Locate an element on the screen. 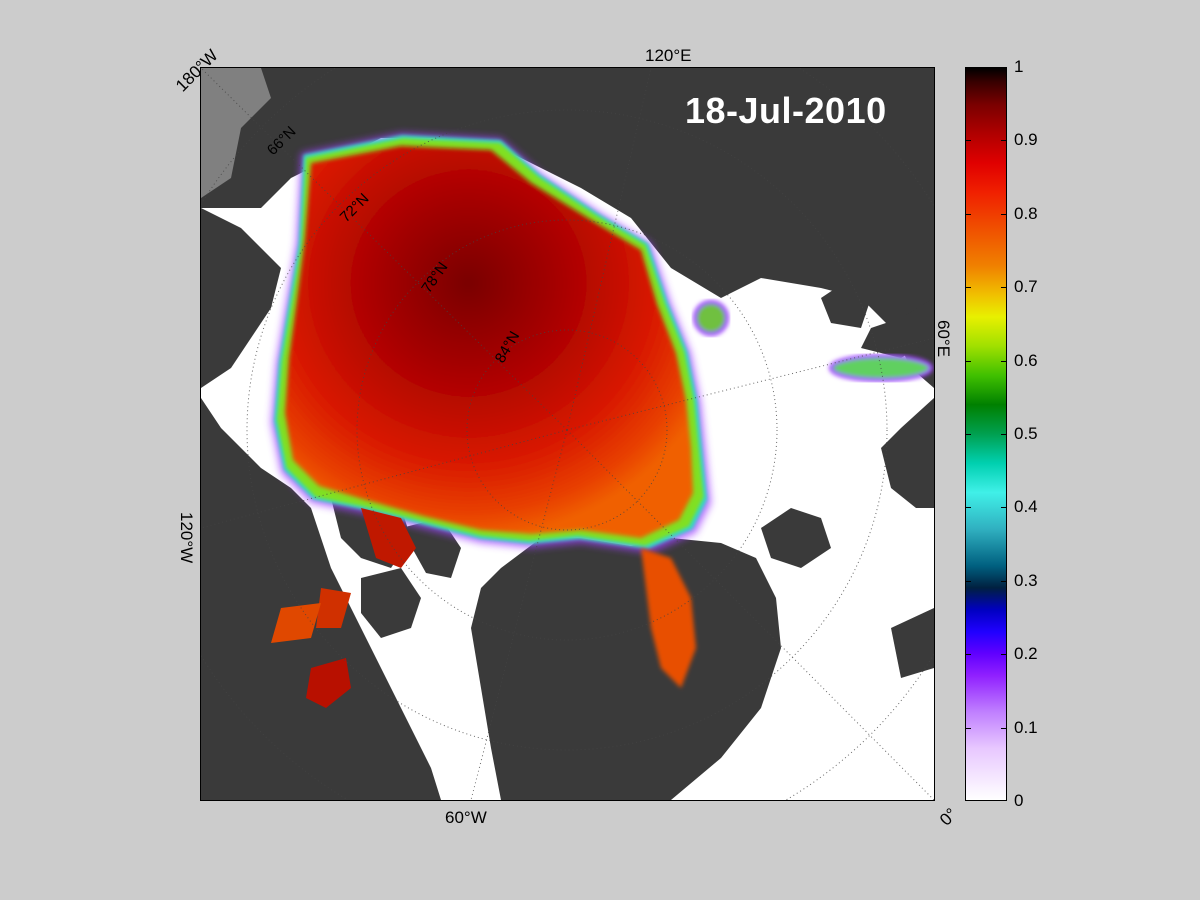  colorbar is located at coordinates (986, 434).